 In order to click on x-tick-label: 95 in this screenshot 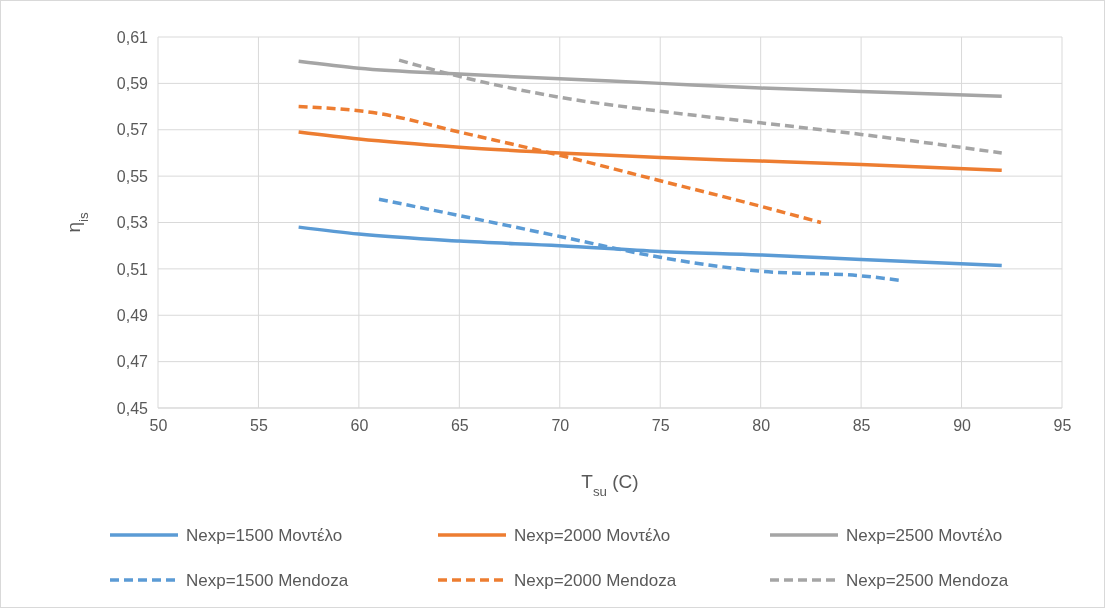, I will do `click(1062, 426)`.